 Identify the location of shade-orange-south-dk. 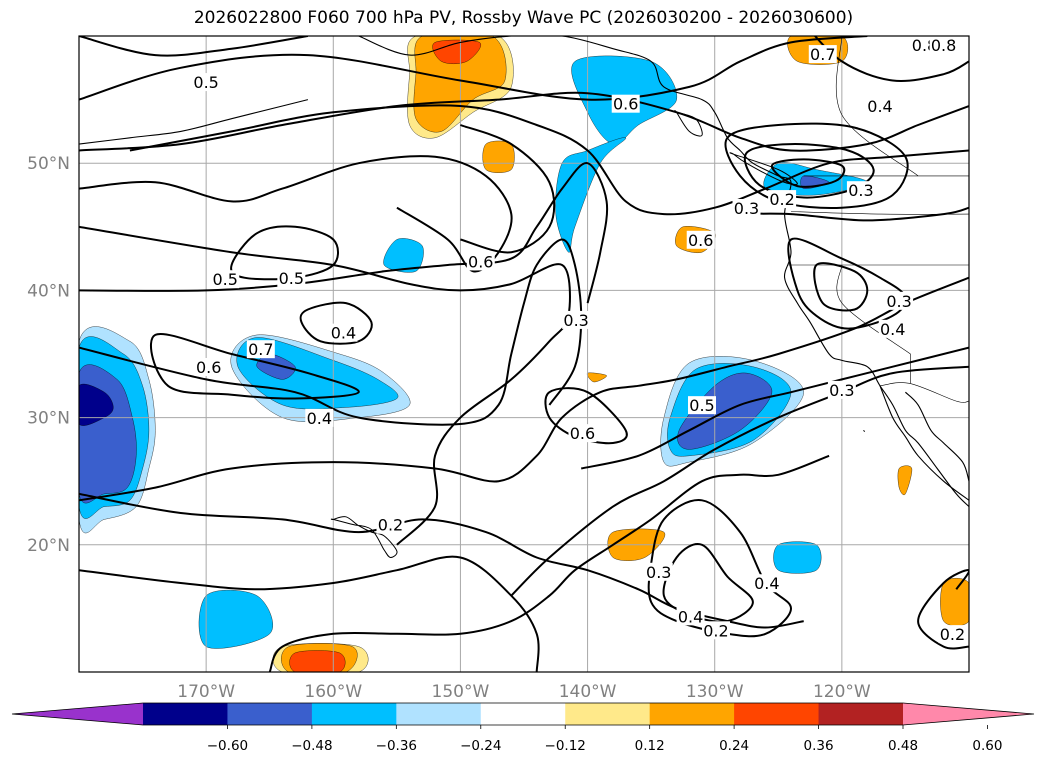
(317, 661).